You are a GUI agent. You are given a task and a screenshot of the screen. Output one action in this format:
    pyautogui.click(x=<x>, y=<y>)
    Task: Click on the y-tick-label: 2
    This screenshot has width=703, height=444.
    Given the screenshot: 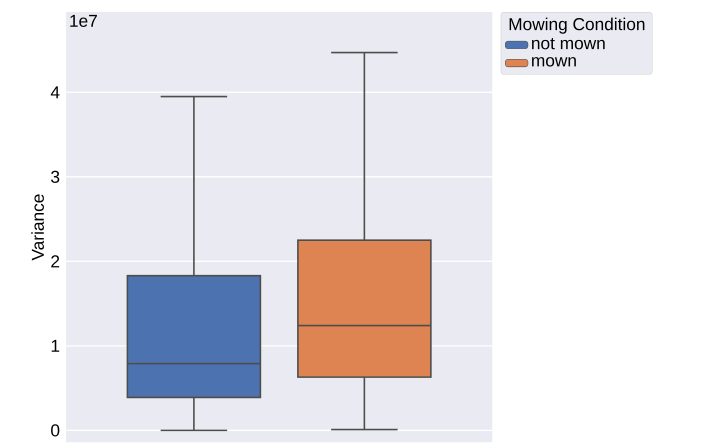 What is the action you would take?
    pyautogui.click(x=55, y=261)
    